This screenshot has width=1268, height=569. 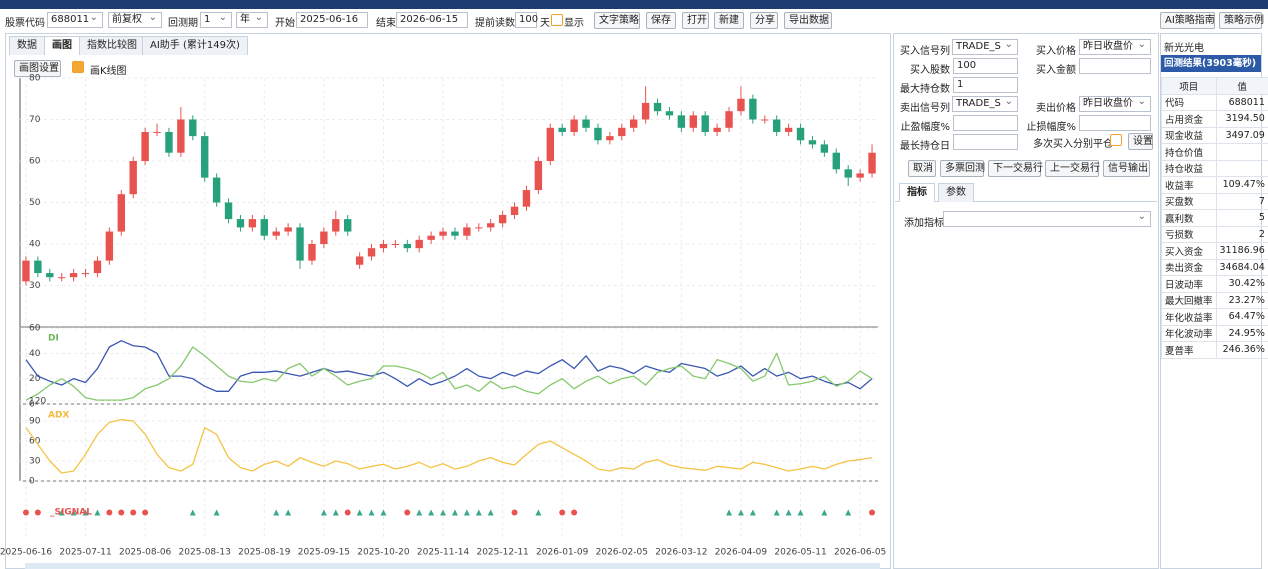 I want to click on button: 取消, so click(x=922, y=168).